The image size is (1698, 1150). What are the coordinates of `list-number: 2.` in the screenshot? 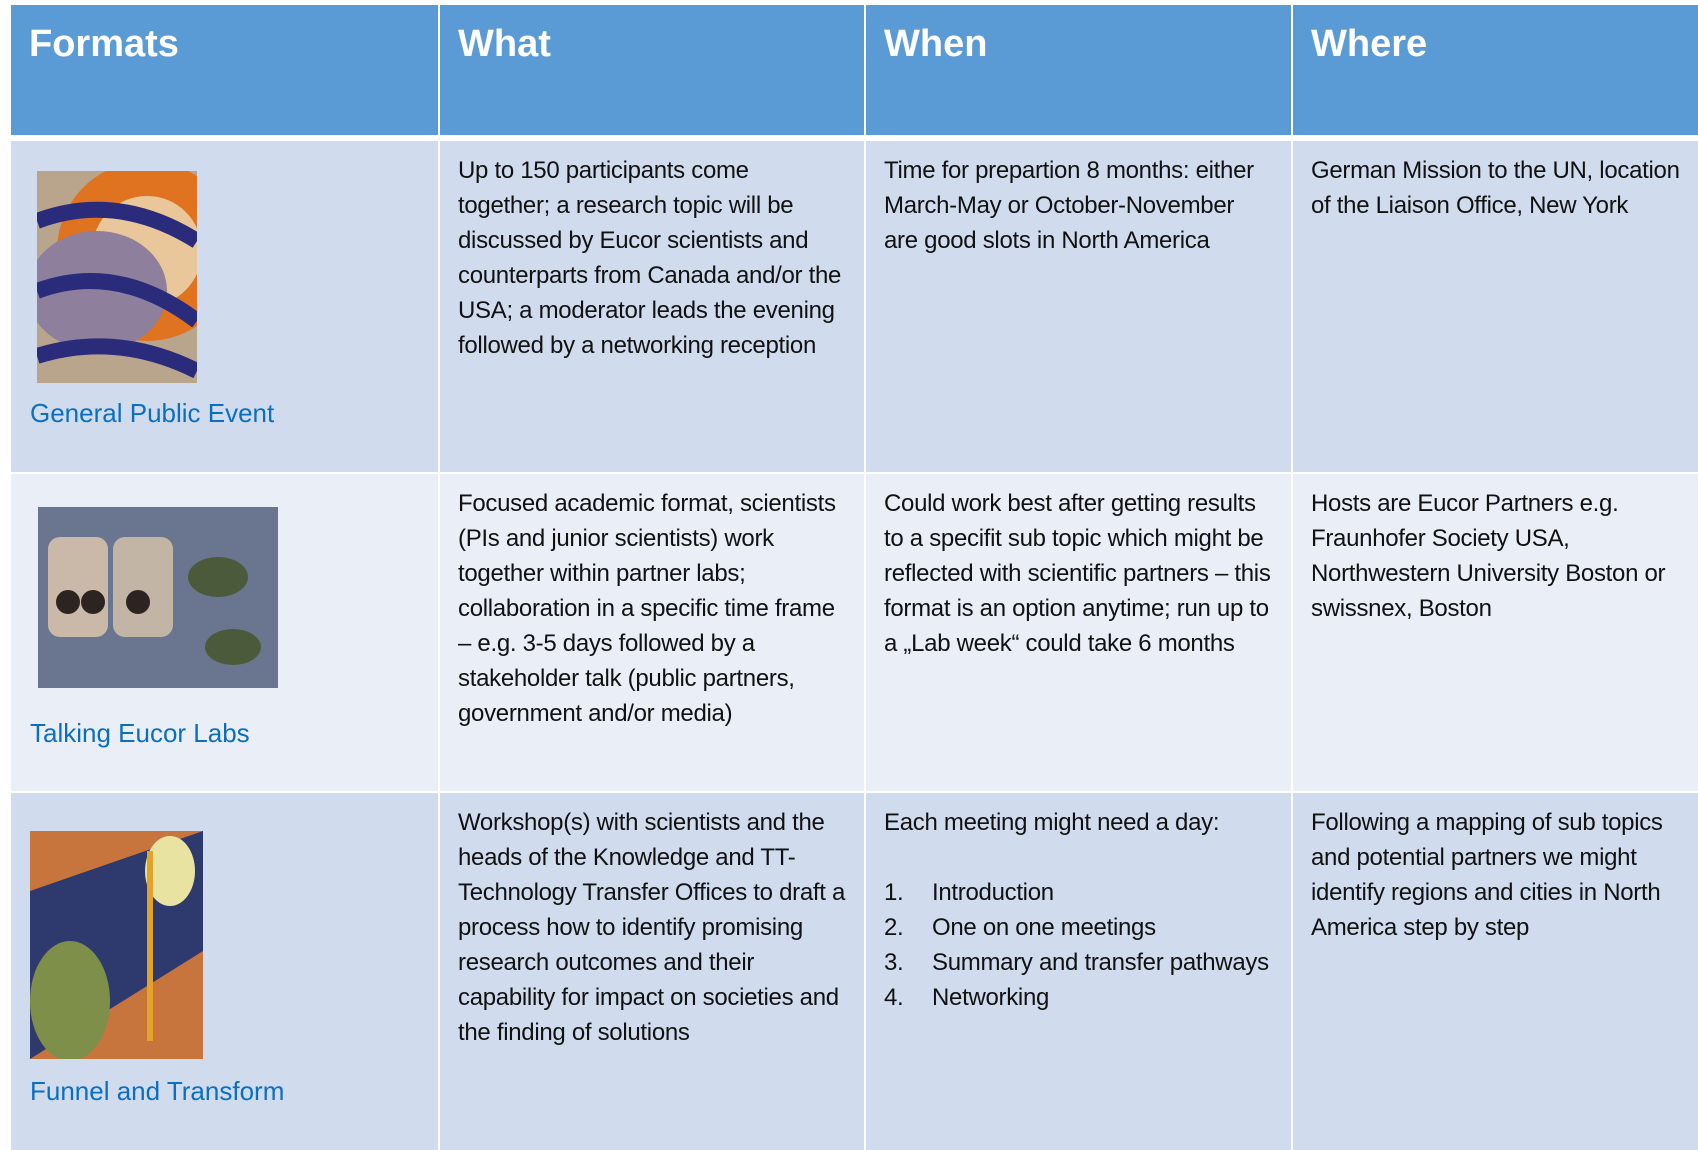 It's located at (894, 927).